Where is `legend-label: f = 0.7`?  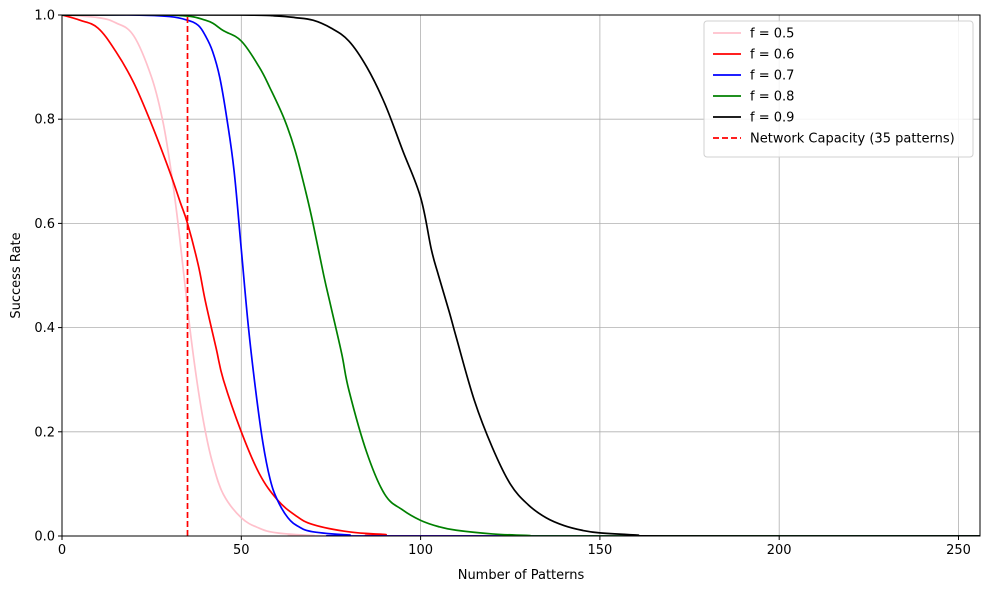
legend-label: f = 0.7 is located at coordinates (772, 76).